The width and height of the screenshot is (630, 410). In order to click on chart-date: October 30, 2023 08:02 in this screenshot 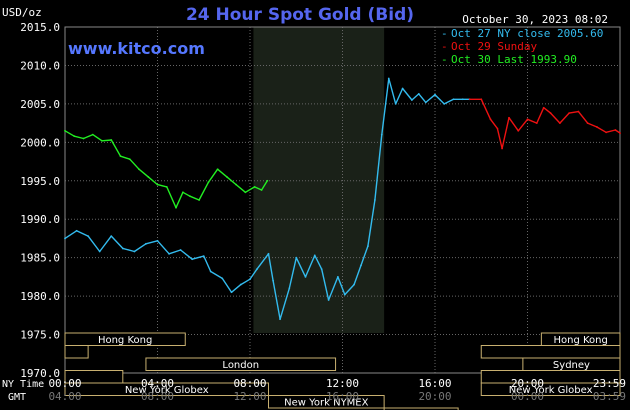, I will do `click(535, 19)`.